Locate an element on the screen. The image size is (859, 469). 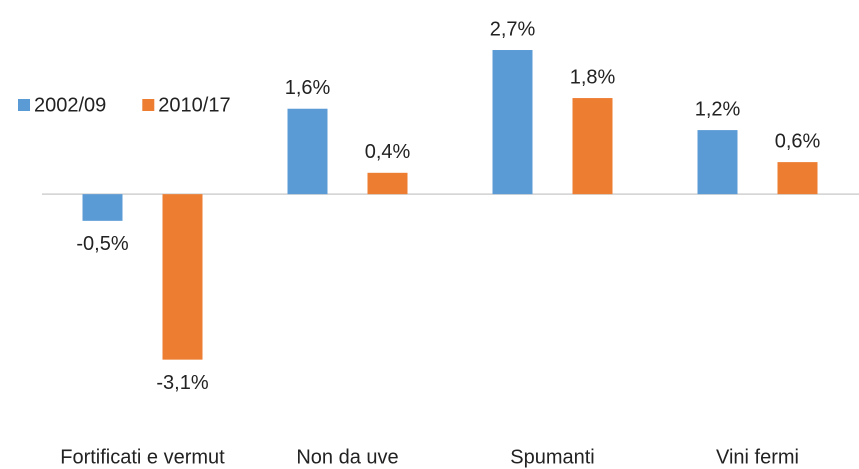
legend-label: 2010/17 is located at coordinates (194, 105).